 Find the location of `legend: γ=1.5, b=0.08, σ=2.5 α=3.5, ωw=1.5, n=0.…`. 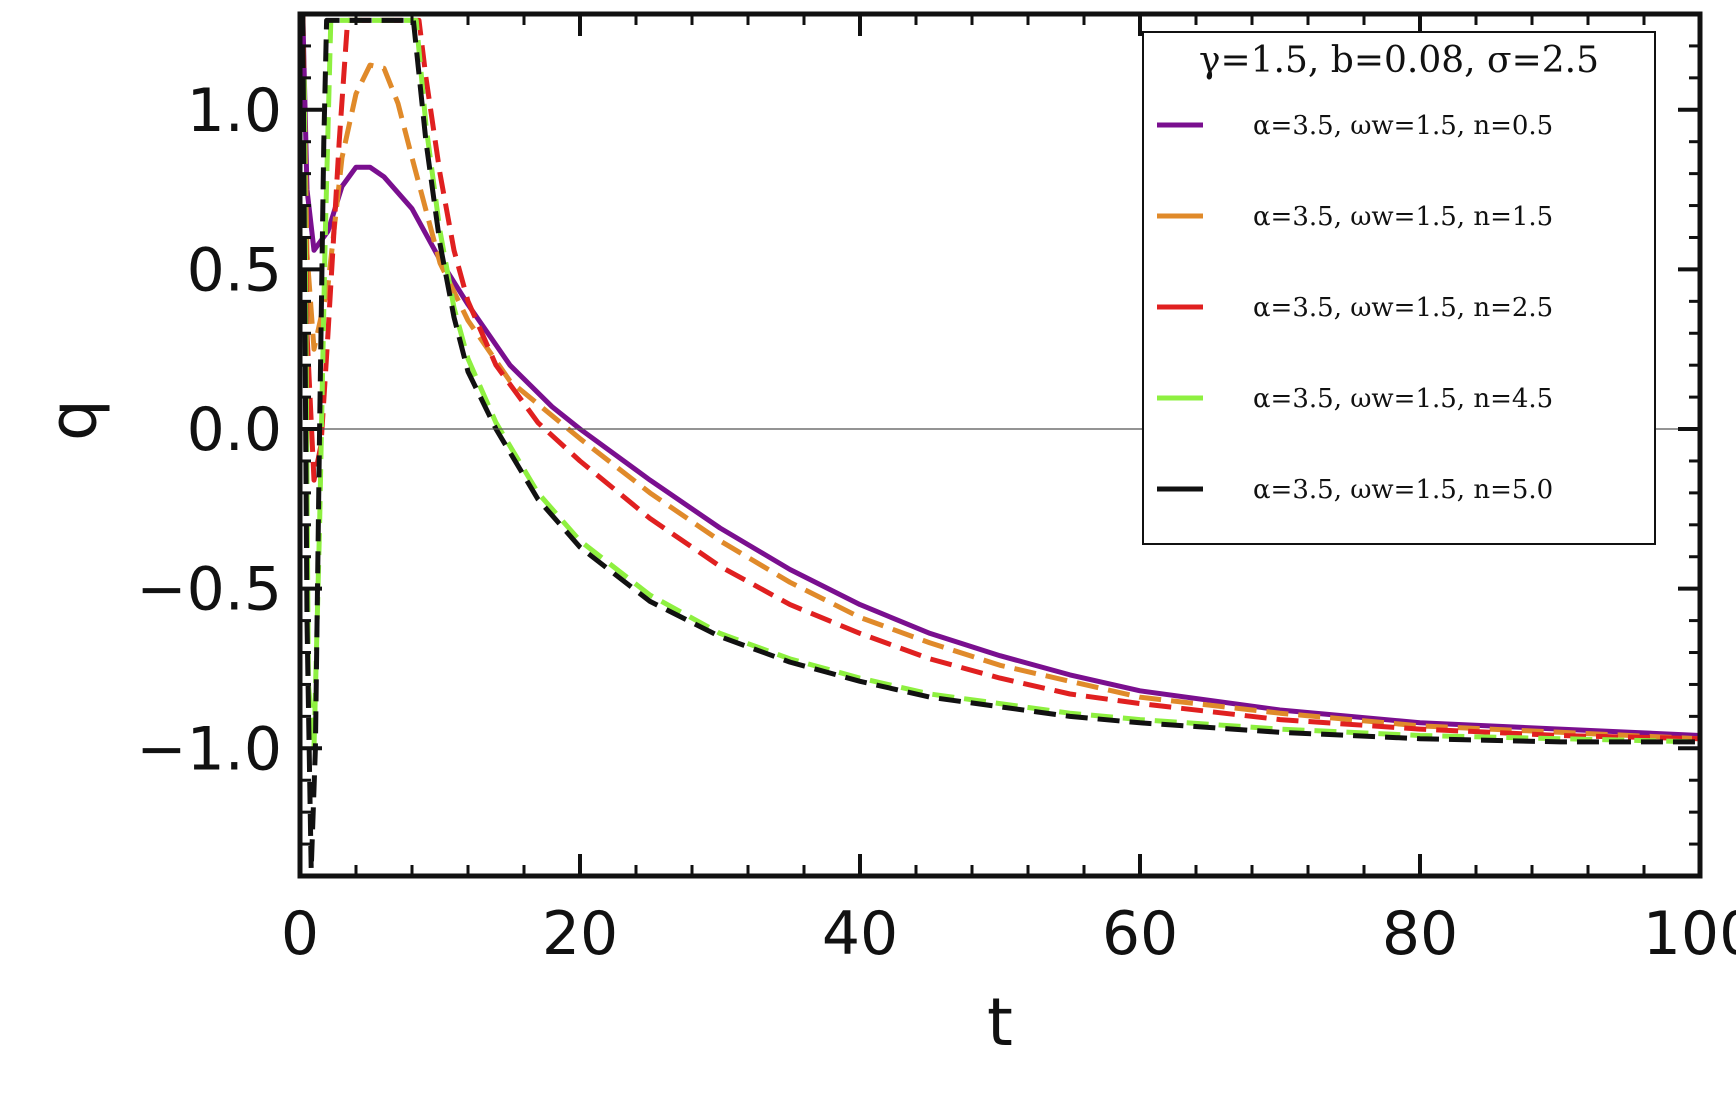

legend: γ=1.5, b=0.08, σ=2.5 α=3.5, ωw=1.5, n=0.… is located at coordinates (1399, 288).